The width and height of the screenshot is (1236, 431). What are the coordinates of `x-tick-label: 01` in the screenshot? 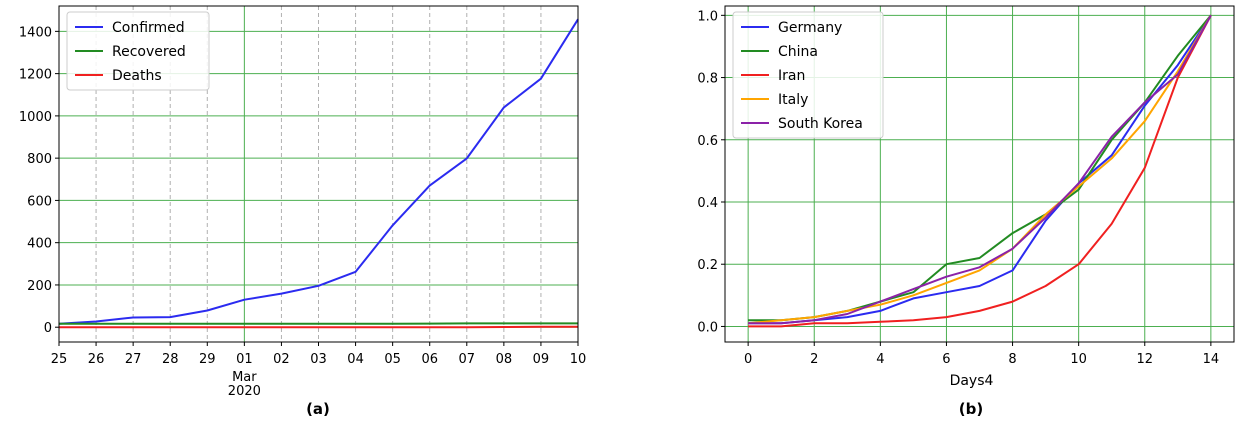 It's located at (244, 359).